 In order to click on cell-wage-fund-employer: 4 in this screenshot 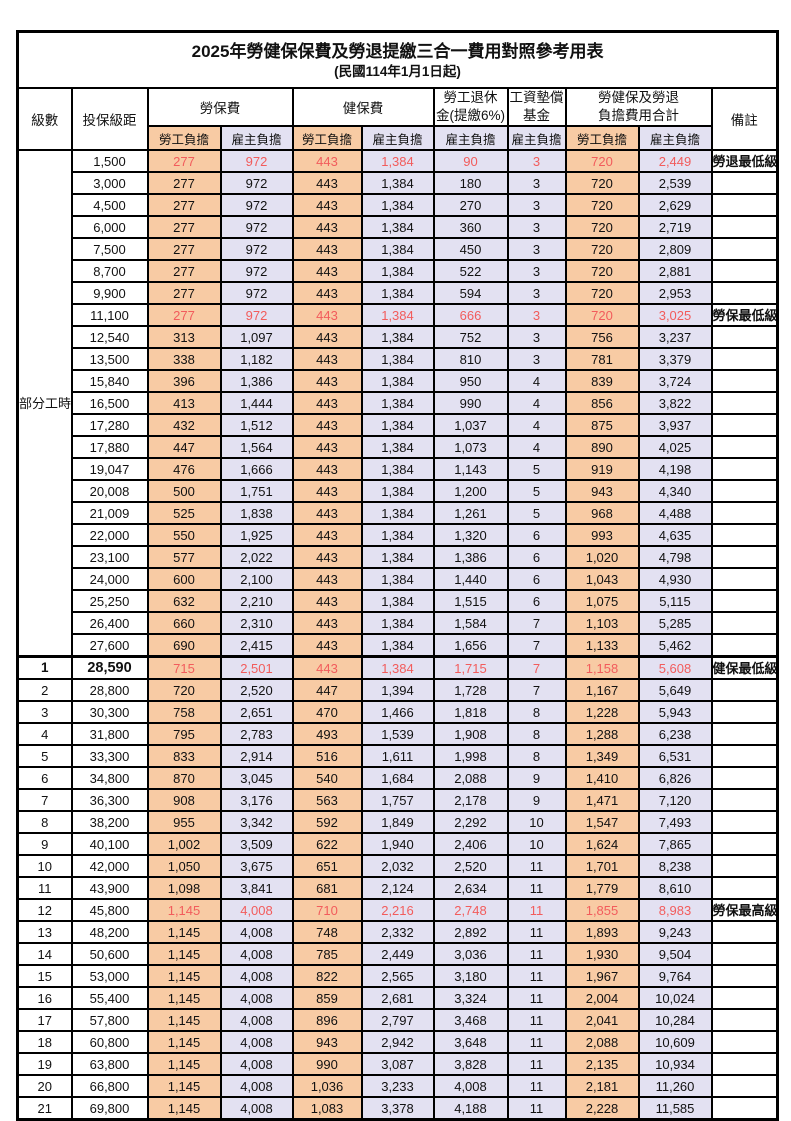, I will do `click(536, 447)`.